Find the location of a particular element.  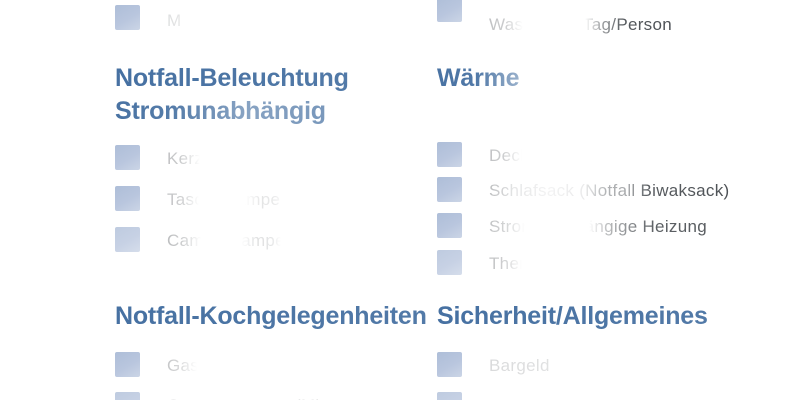

item-label: Wasser pro Tag/Person is located at coordinates (580, 24).